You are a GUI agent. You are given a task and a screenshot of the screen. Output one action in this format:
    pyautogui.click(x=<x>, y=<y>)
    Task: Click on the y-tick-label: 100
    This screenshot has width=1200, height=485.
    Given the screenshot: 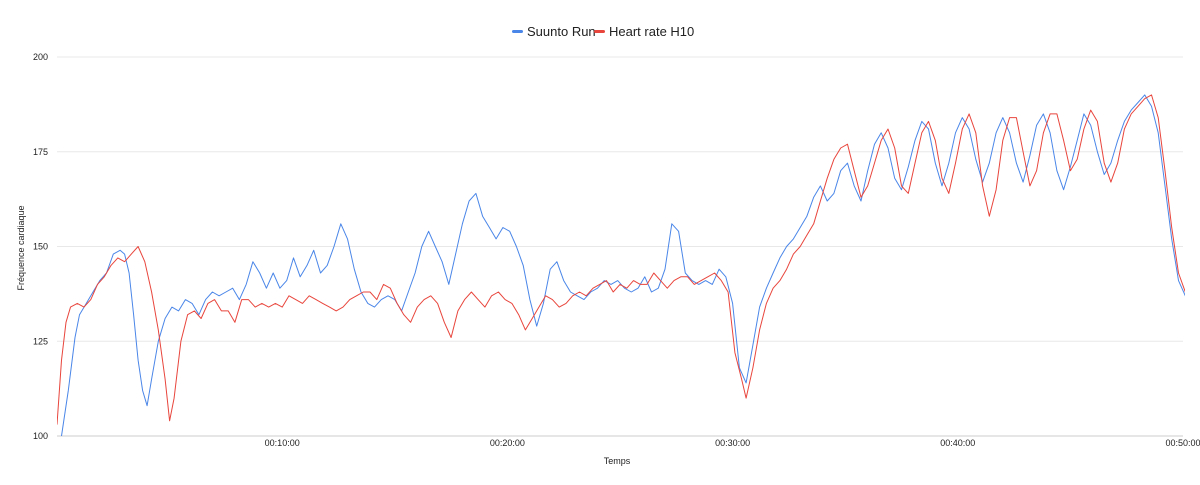 What is the action you would take?
    pyautogui.click(x=40, y=436)
    